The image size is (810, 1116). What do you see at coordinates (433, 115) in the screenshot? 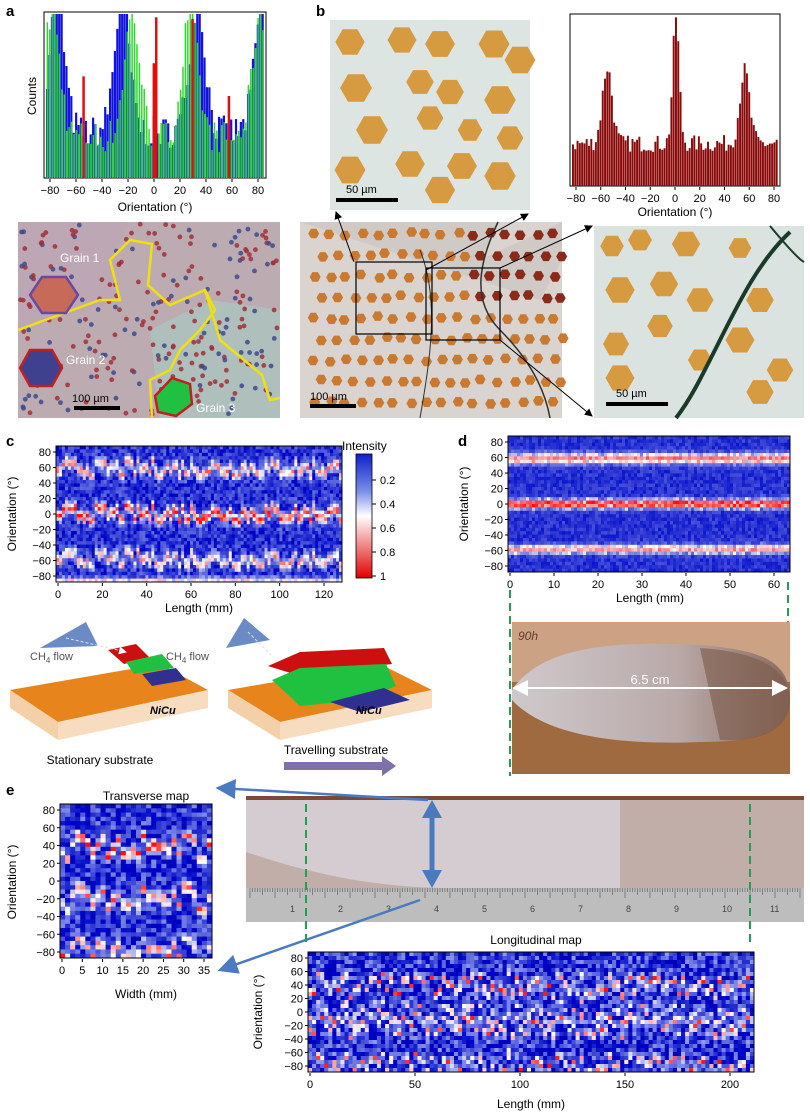
I see `panel-b-top-micrograph: 50 µm` at bounding box center [433, 115].